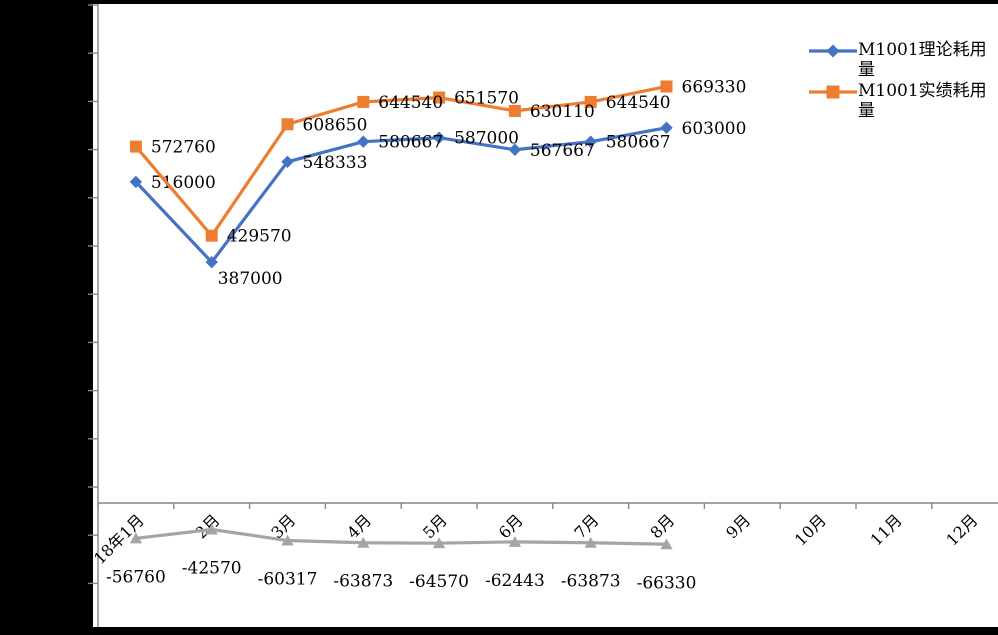 Image resolution: width=998 pixels, height=635 pixels. Describe the element at coordinates (499, 631) in the screenshot. I see `black-border-bottom` at that location.